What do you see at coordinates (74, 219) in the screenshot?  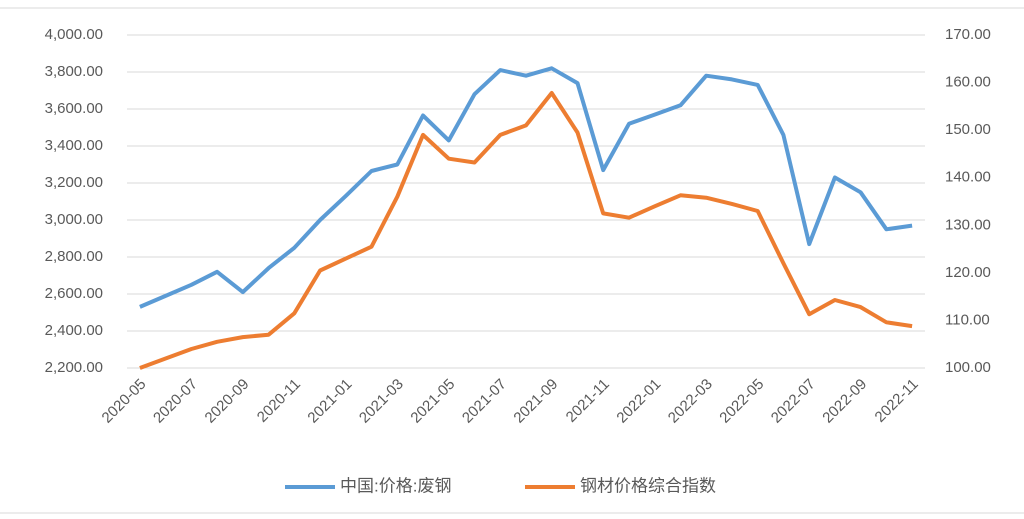 I see `y-tick-label: 3,000.00` at bounding box center [74, 219].